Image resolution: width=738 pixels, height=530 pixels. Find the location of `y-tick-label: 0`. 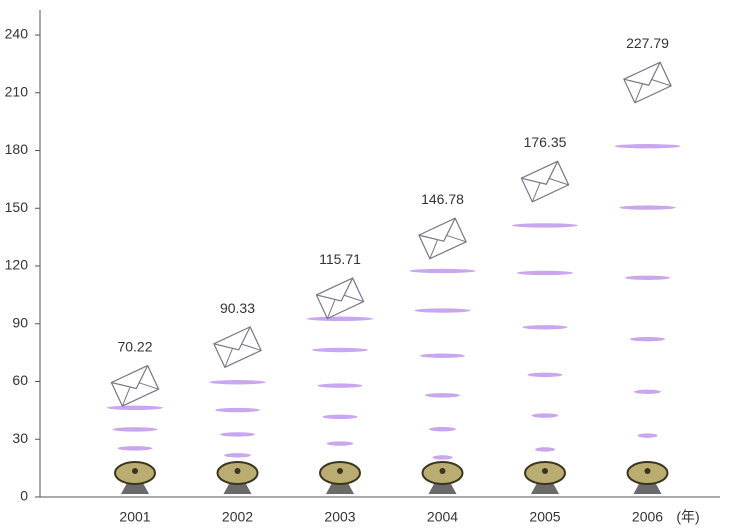

y-tick-label: 0 is located at coordinates (24, 496).